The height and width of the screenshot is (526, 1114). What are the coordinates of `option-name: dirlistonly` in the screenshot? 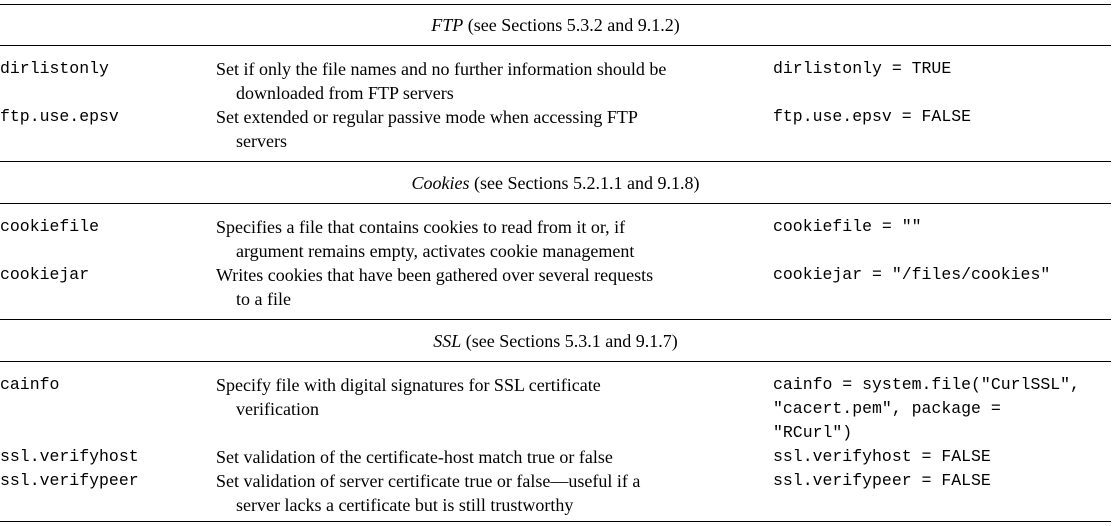 It's located at (54, 68).